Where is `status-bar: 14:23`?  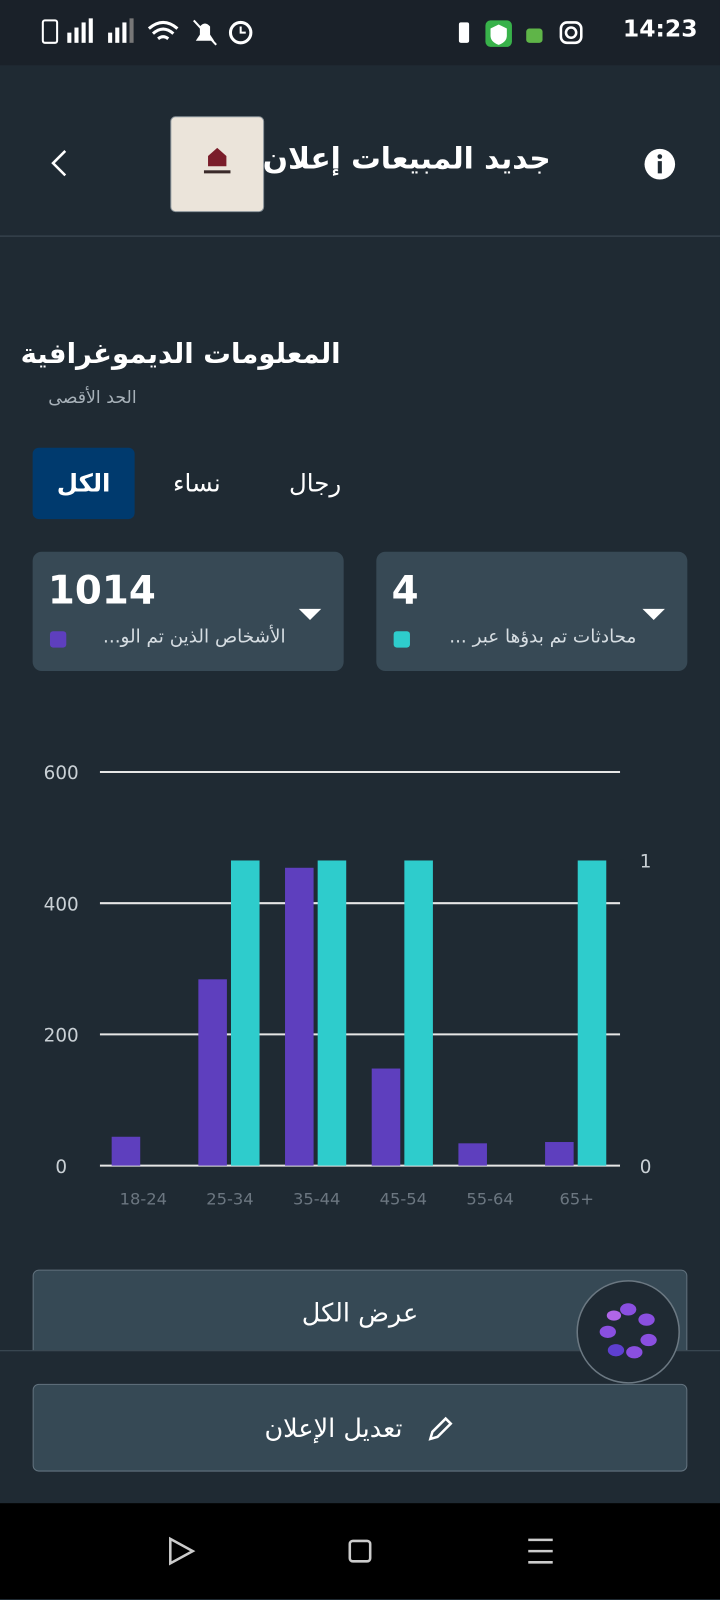
status-bar: 14:23 is located at coordinates (360, 33).